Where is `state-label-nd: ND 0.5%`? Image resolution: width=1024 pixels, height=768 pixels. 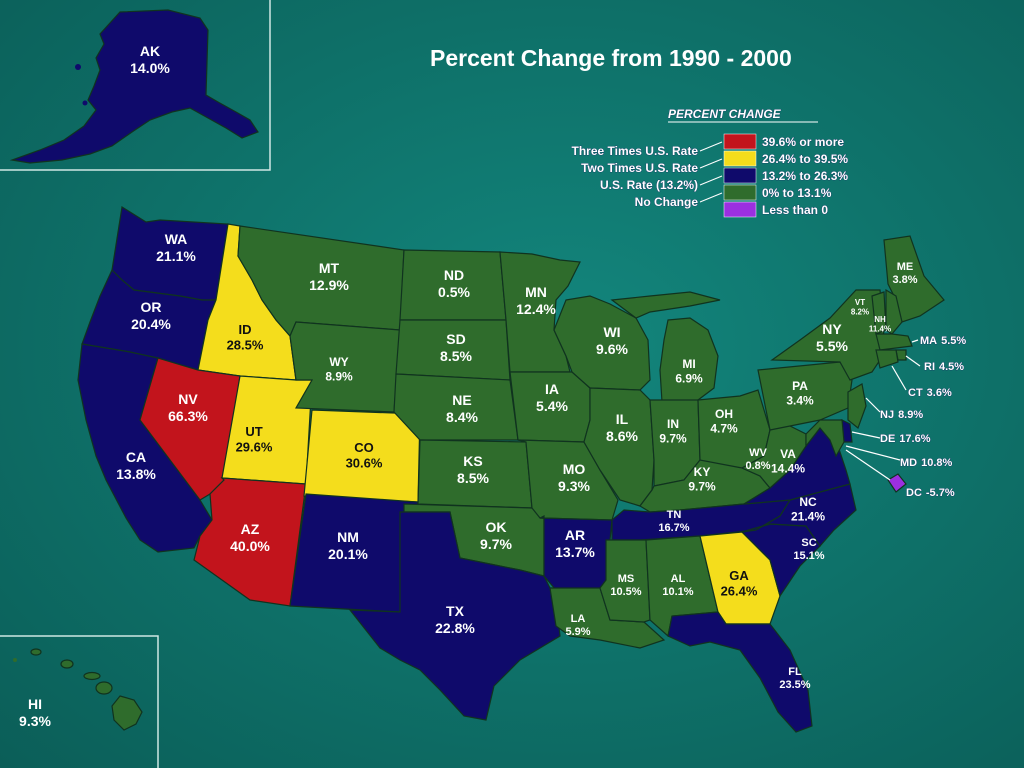 state-label-nd: ND 0.5% is located at coordinates (454, 283).